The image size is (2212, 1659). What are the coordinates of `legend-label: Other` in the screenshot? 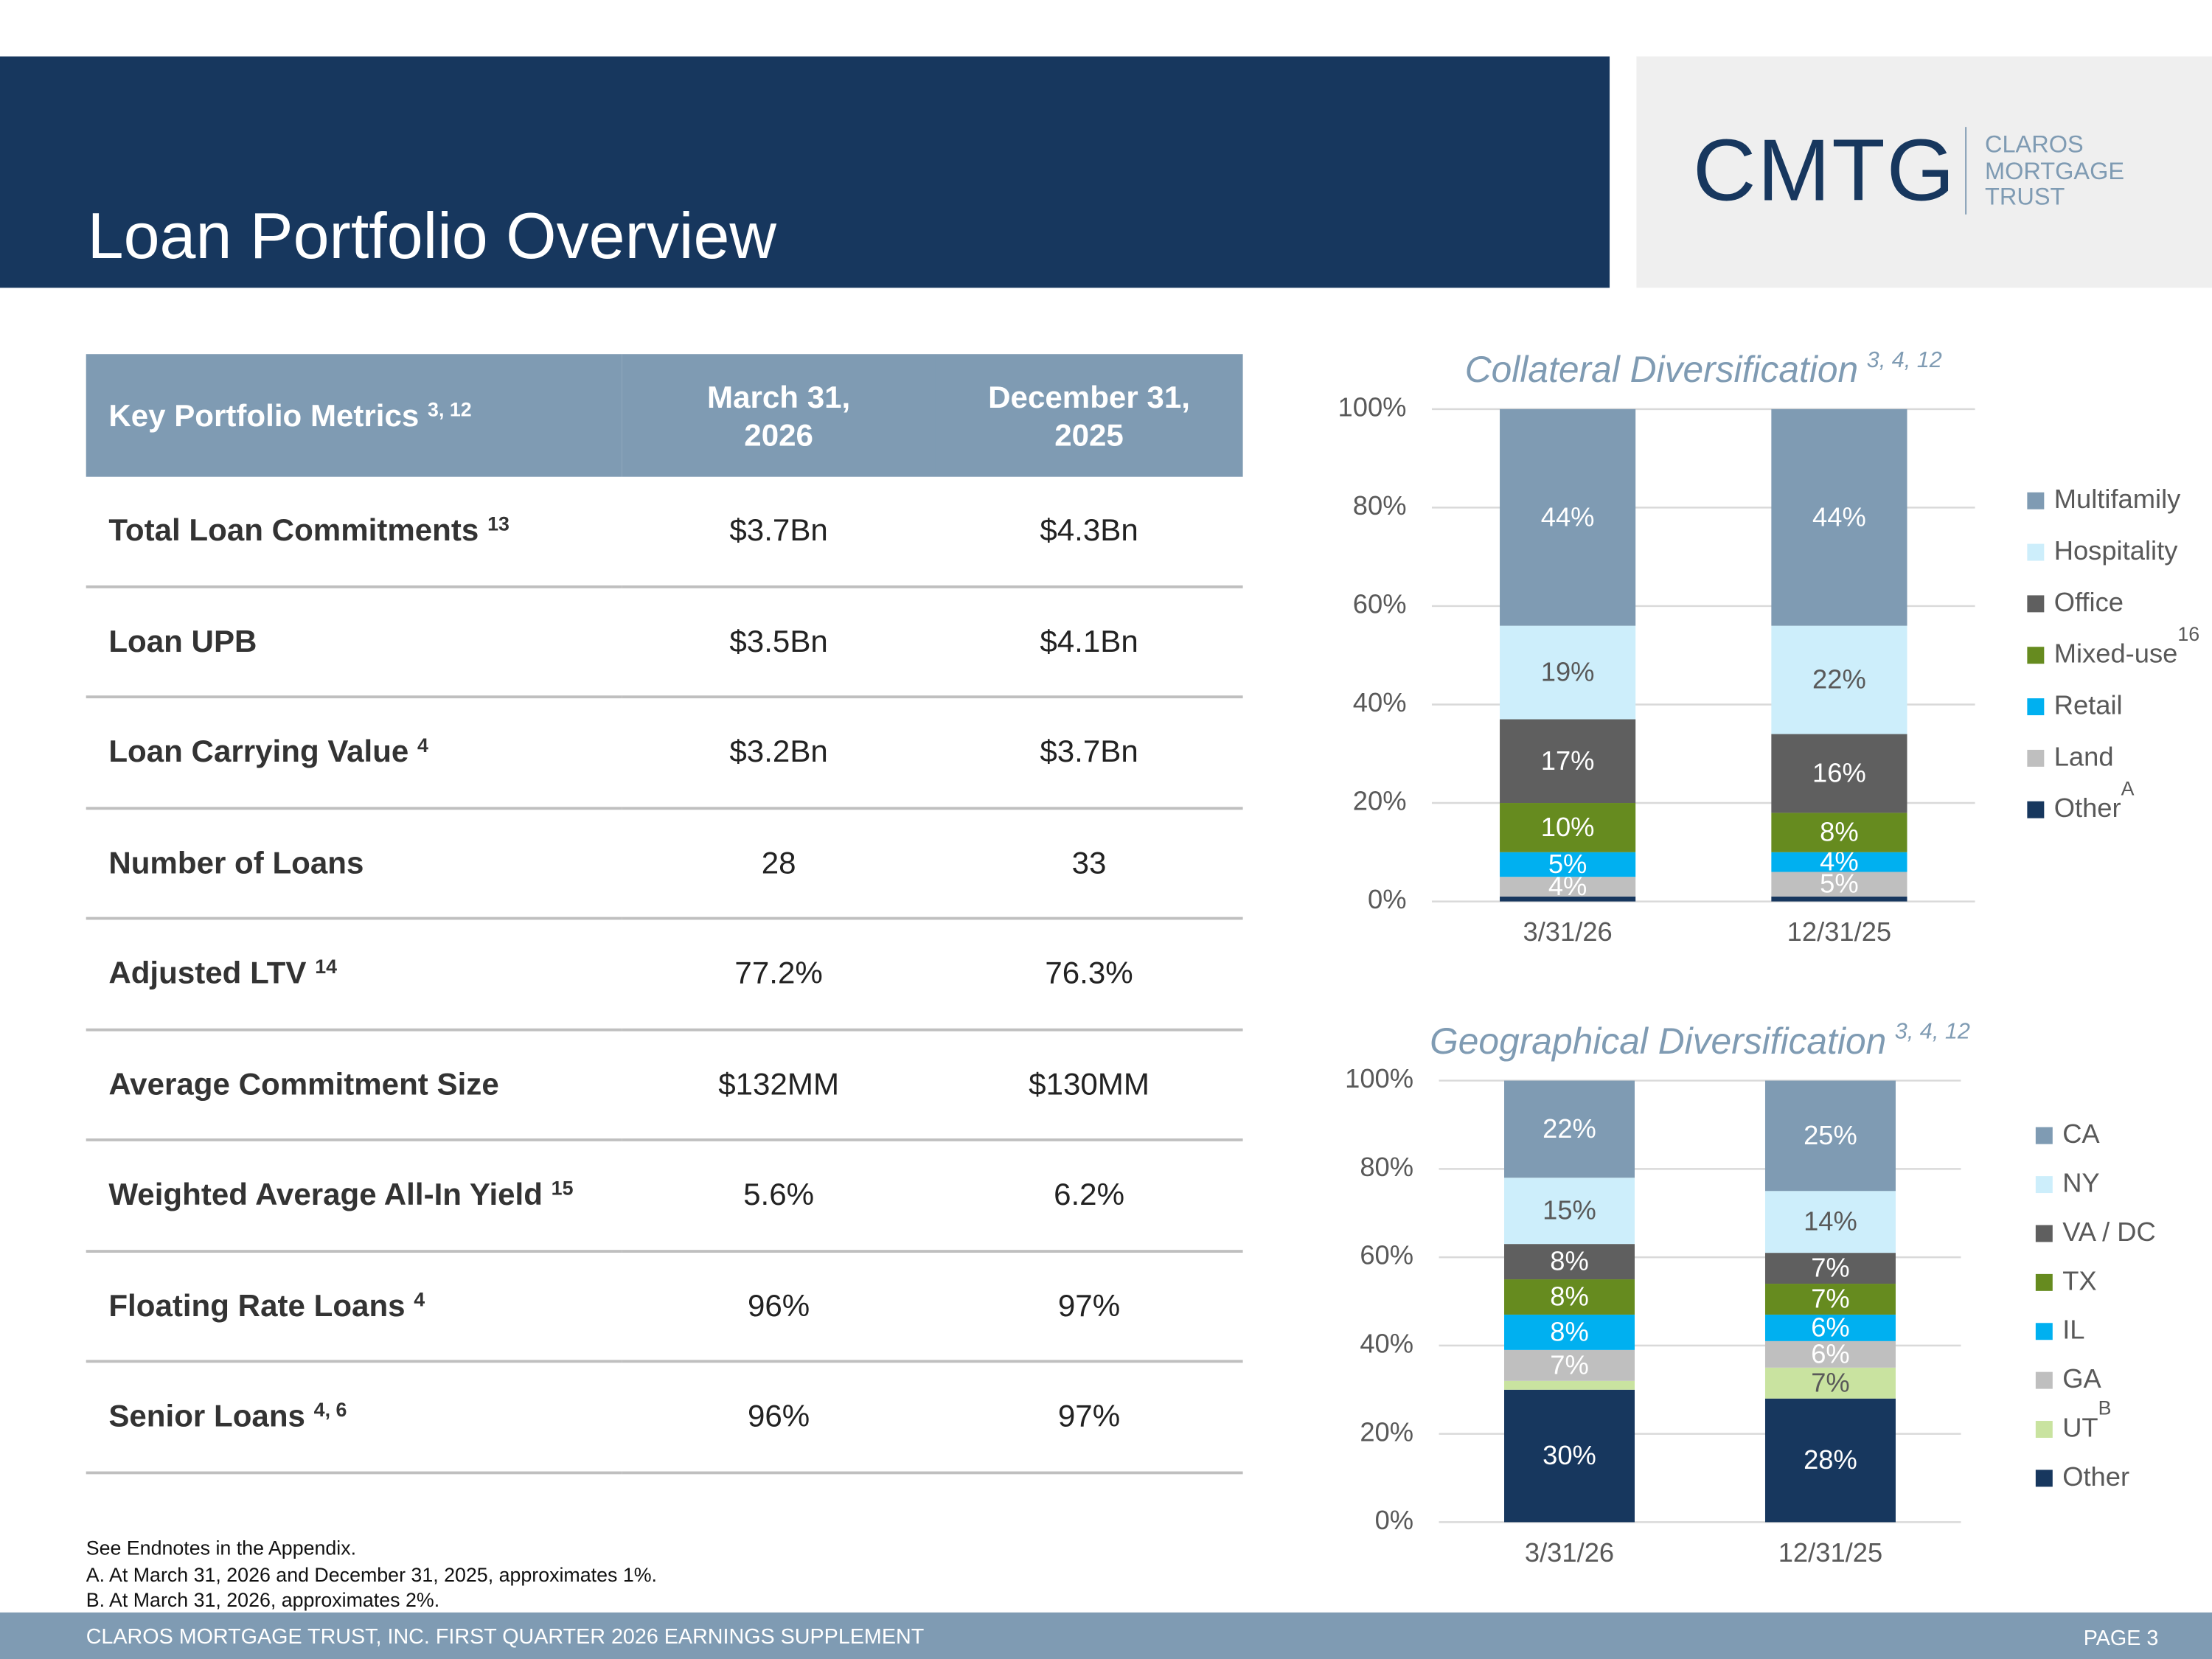 It's located at (2087, 808).